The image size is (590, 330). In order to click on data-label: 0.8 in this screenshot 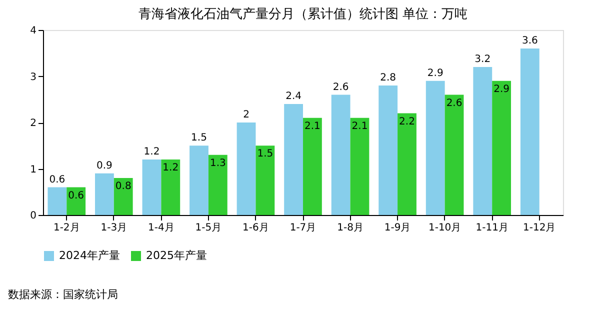, I will do `click(123, 186)`.